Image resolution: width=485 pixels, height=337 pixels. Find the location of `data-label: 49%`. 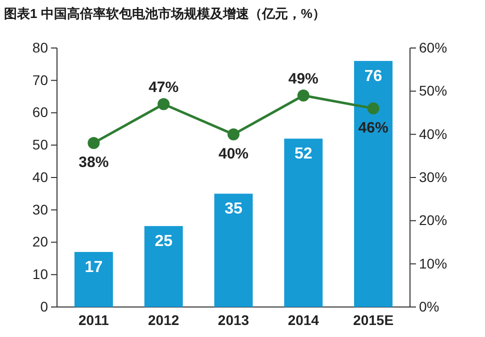

data-label: 49% is located at coordinates (303, 79).